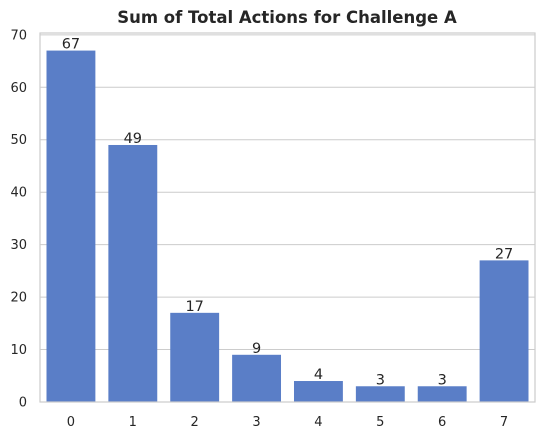 Image resolution: width=546 pixels, height=439 pixels. I want to click on x-tick-label: 1, so click(133, 422).